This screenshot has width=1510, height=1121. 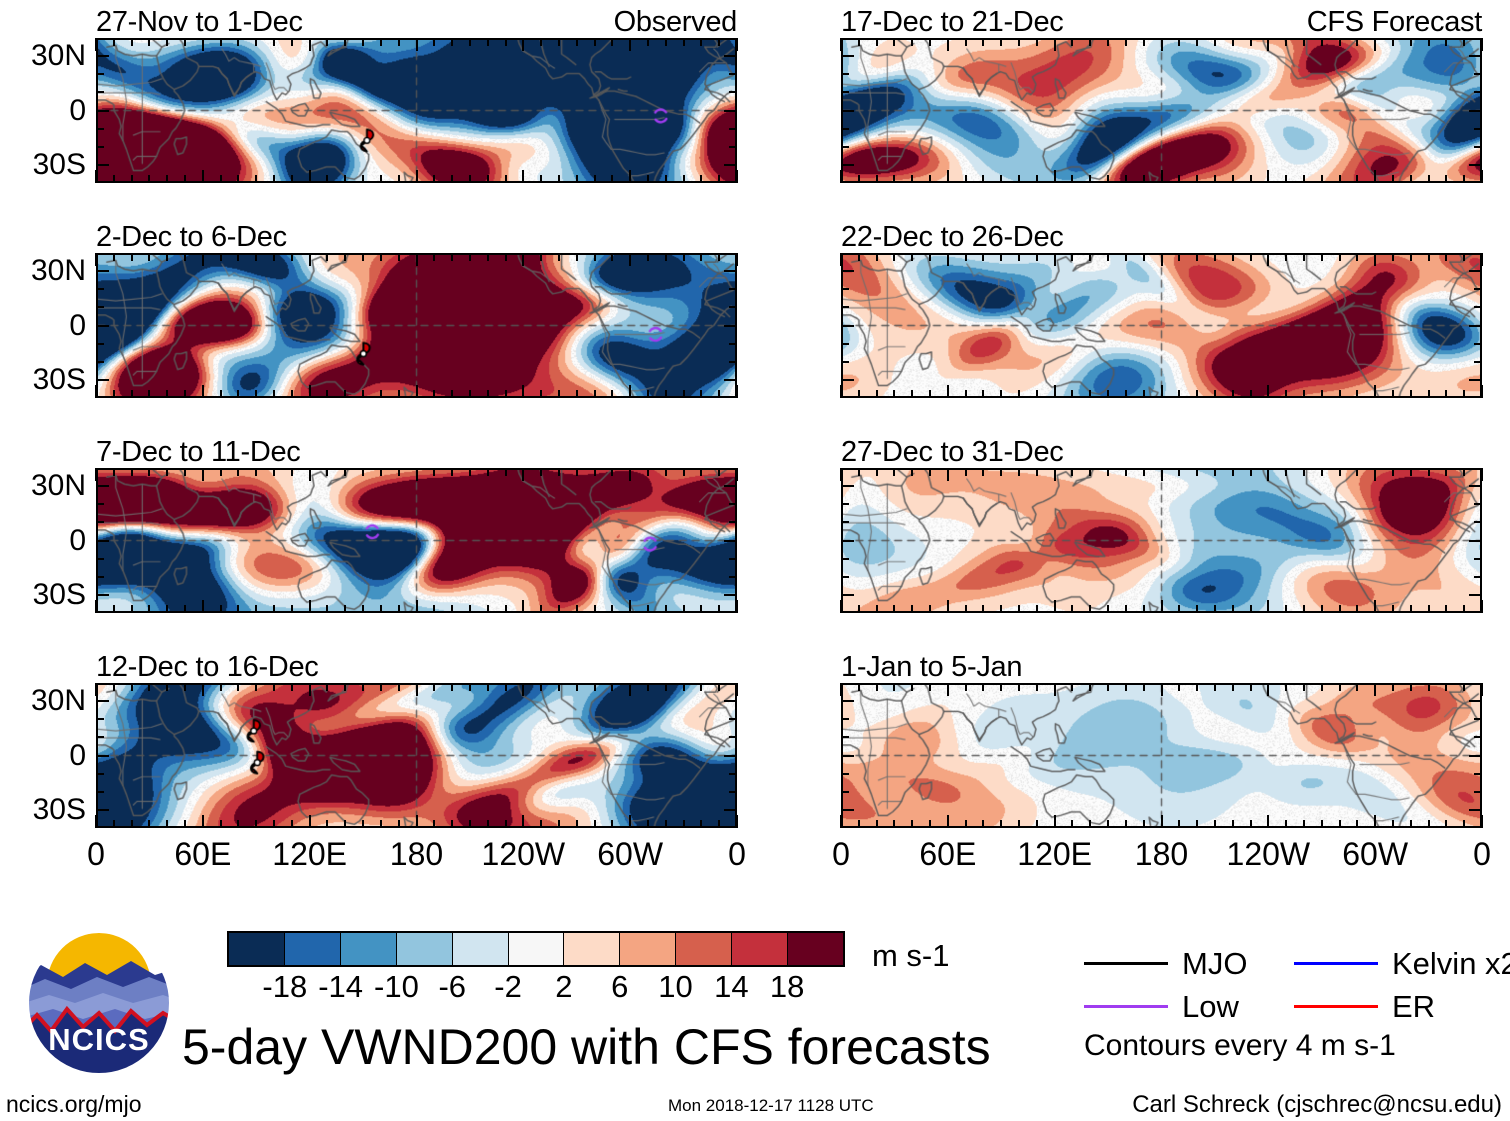 I want to click on legend-row: MJO Kelvin x2, so click(x=1297, y=963).